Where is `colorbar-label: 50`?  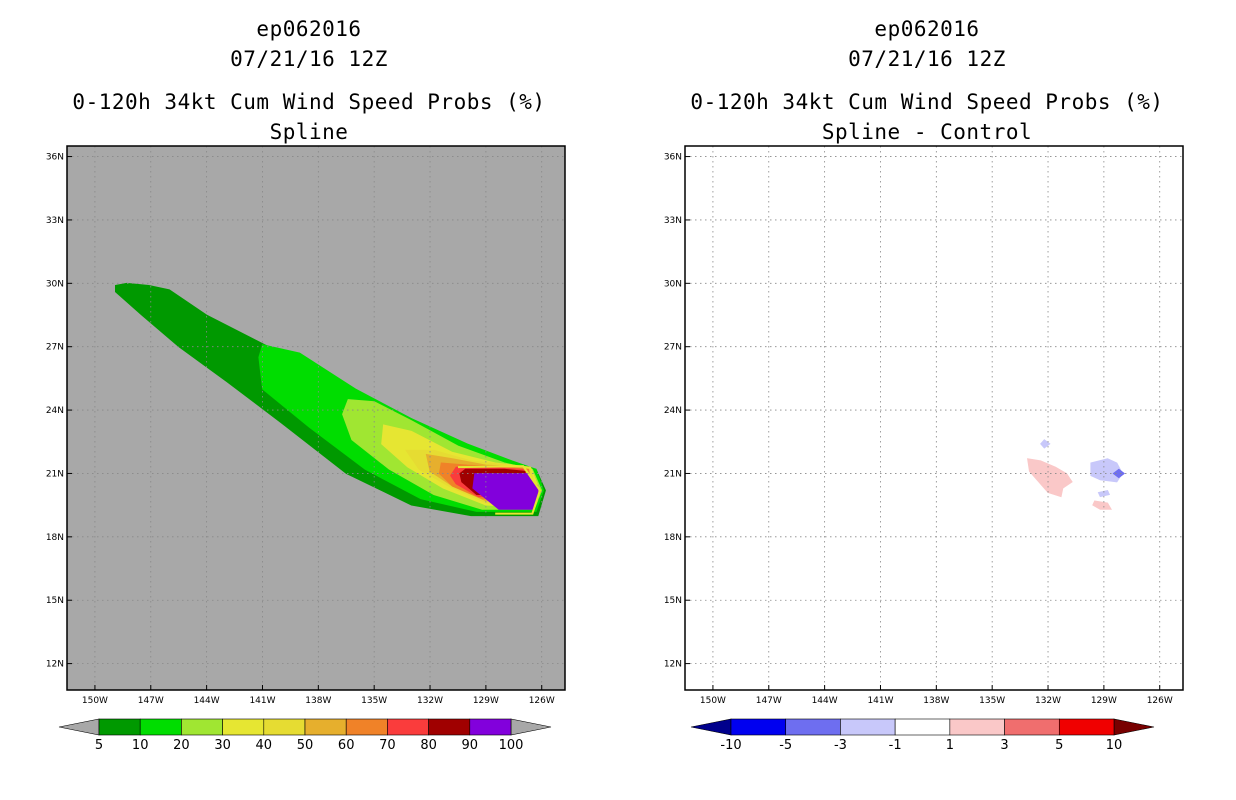 colorbar-label: 50 is located at coordinates (305, 745).